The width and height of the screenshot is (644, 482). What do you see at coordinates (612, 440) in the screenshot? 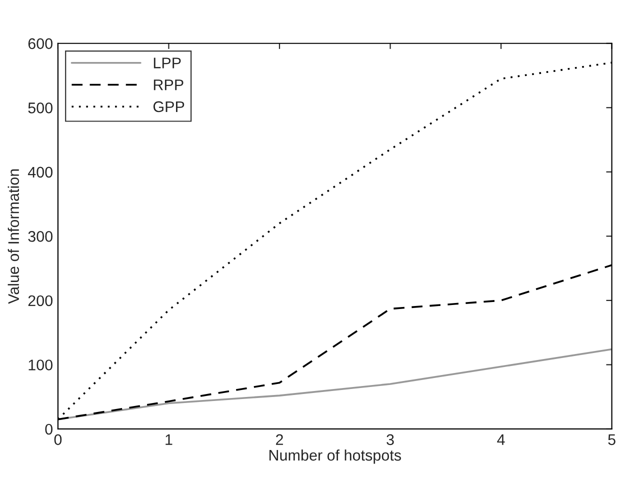
I see `x-tick-label: 5` at bounding box center [612, 440].